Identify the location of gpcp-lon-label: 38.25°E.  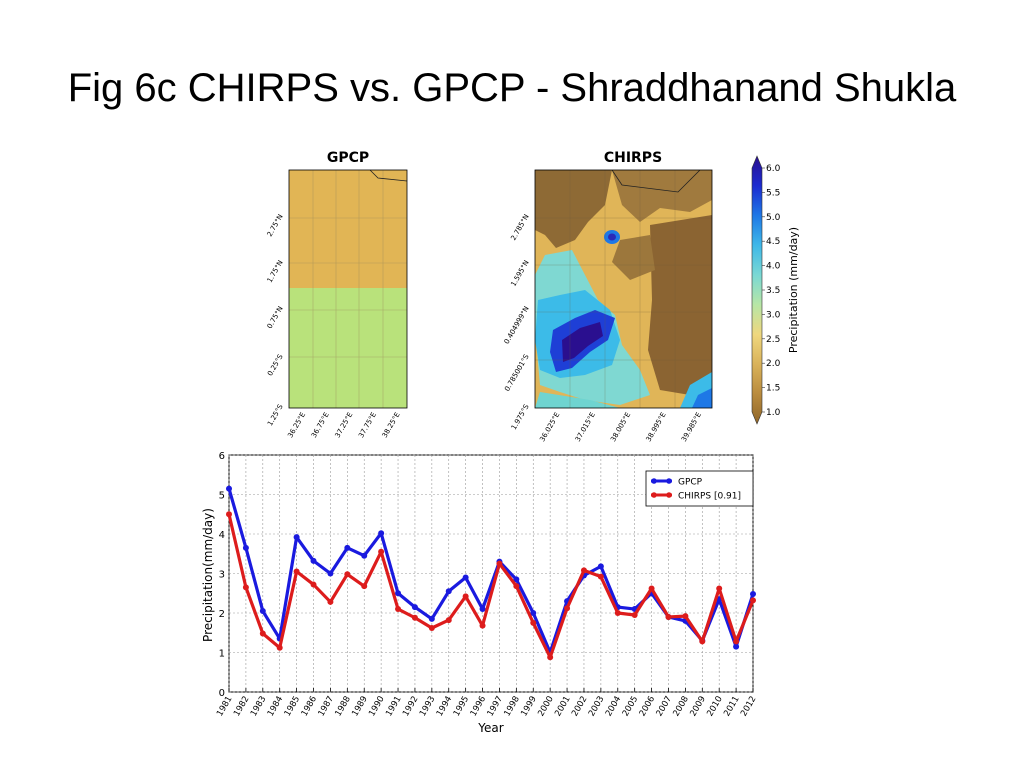
(391, 425).